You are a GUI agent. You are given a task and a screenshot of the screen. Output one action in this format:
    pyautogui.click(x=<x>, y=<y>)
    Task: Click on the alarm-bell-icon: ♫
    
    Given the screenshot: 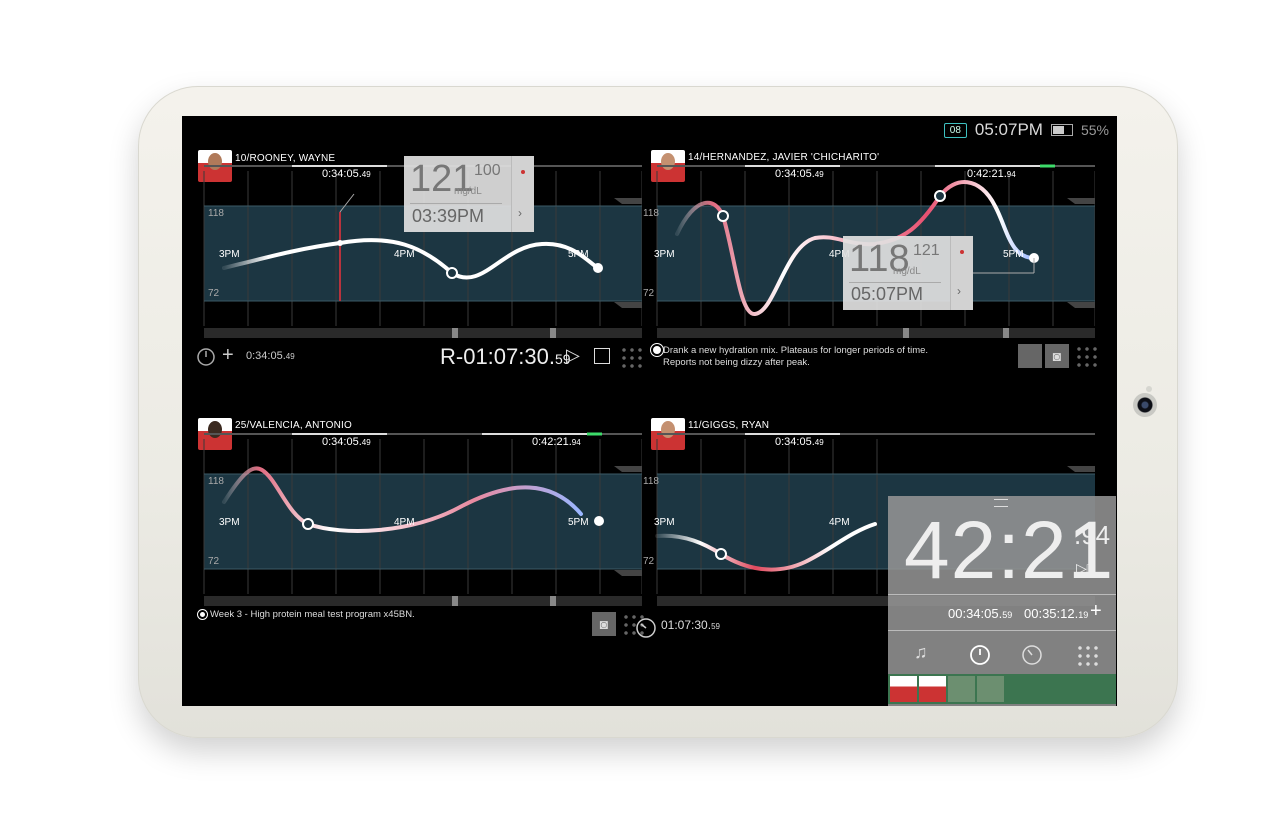 What is the action you would take?
    pyautogui.click(x=921, y=652)
    